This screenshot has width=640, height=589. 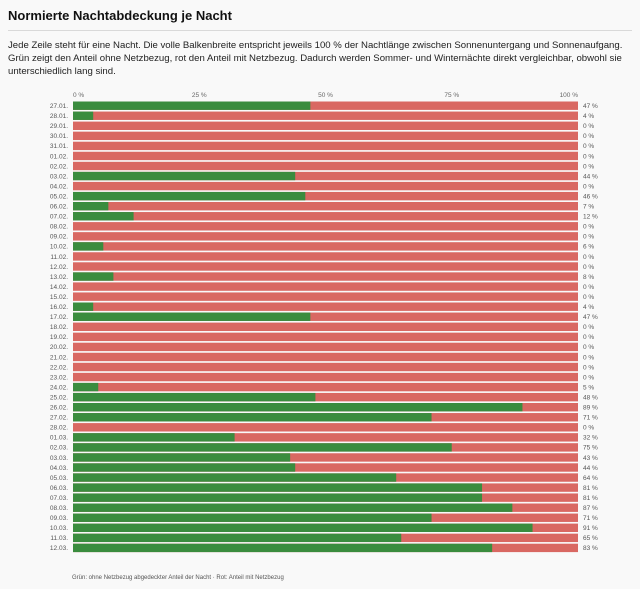 What do you see at coordinates (59, 237) in the screenshot?
I see `row-label: 09.02.` at bounding box center [59, 237].